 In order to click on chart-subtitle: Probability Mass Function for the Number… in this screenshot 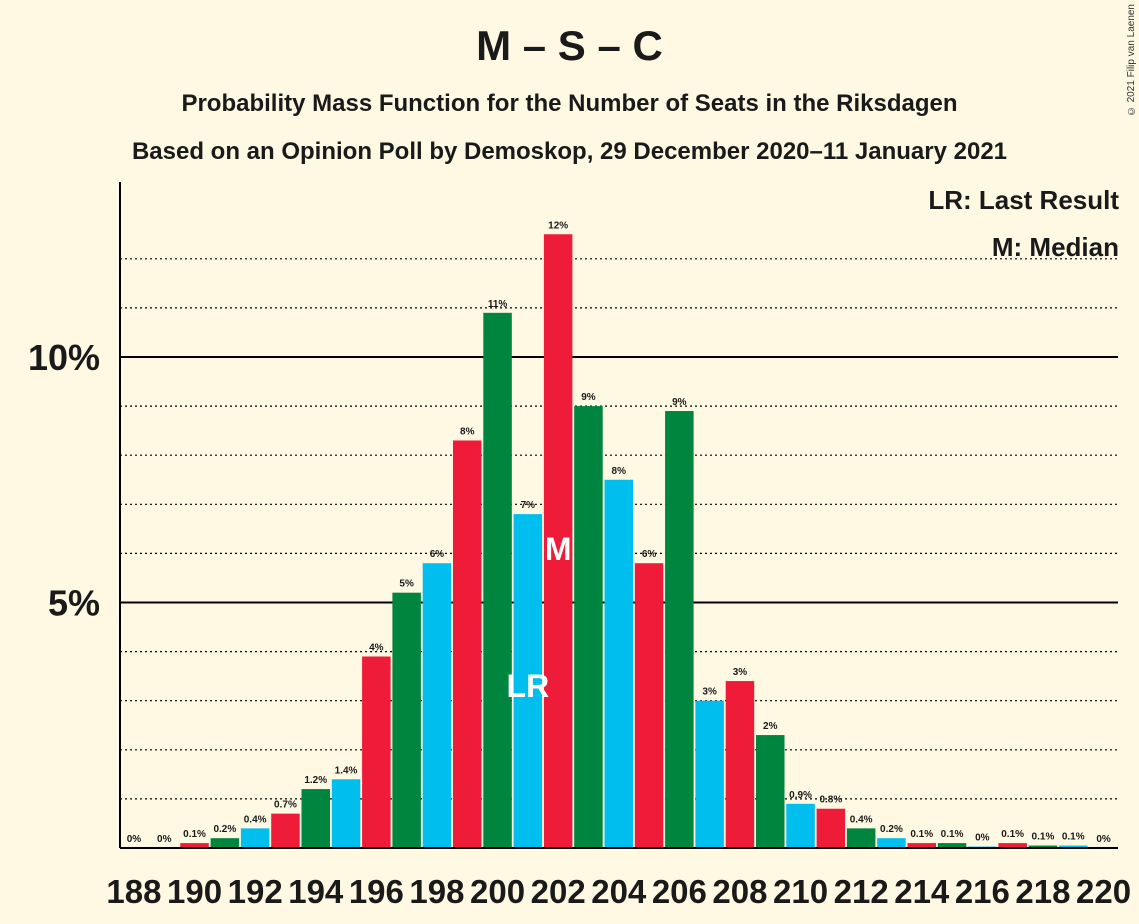, I will do `click(569, 103)`.